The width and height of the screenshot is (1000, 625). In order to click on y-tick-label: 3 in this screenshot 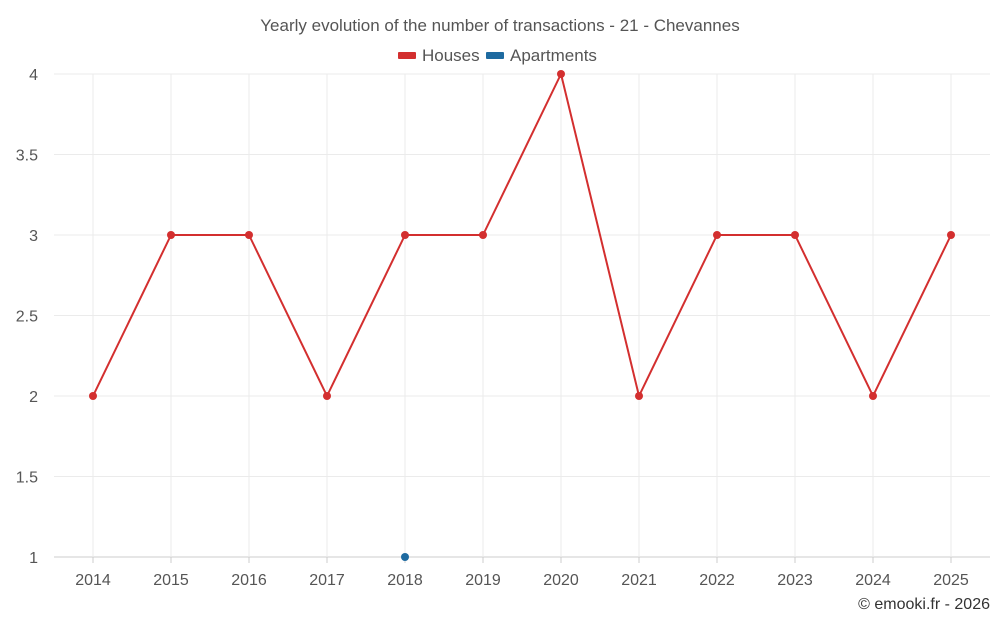, I will do `click(33, 236)`.